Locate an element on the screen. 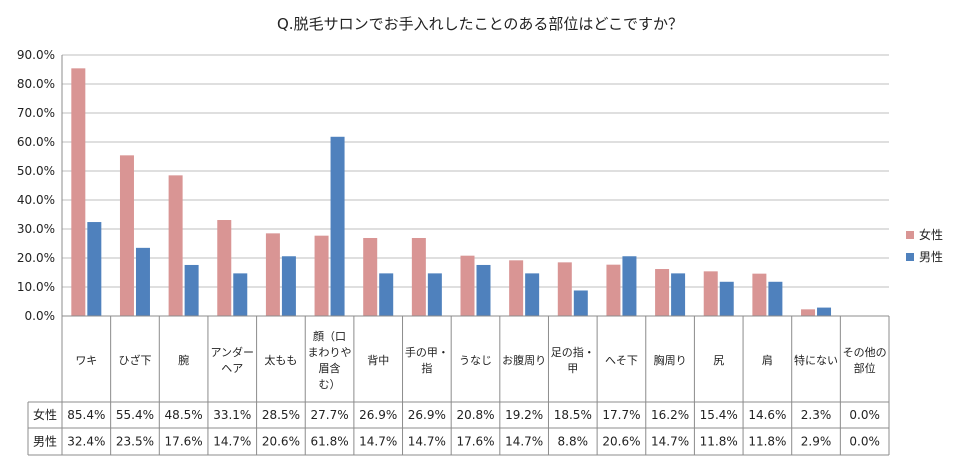  category-label: ひざ下 is located at coordinates (134, 360).